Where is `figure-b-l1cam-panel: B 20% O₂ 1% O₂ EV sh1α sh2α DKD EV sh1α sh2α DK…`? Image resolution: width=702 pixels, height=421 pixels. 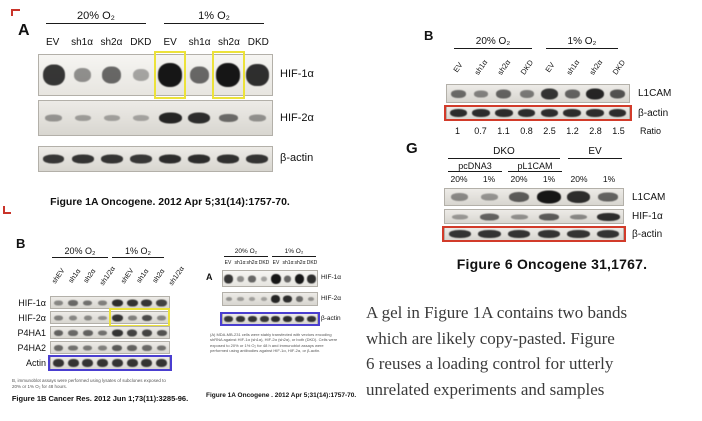 figure-b-l1cam-panel: B 20% O₂ 1% O₂ EV sh1α sh2α DKD EV sh1α sh2α DK… is located at coordinates (560, 83).